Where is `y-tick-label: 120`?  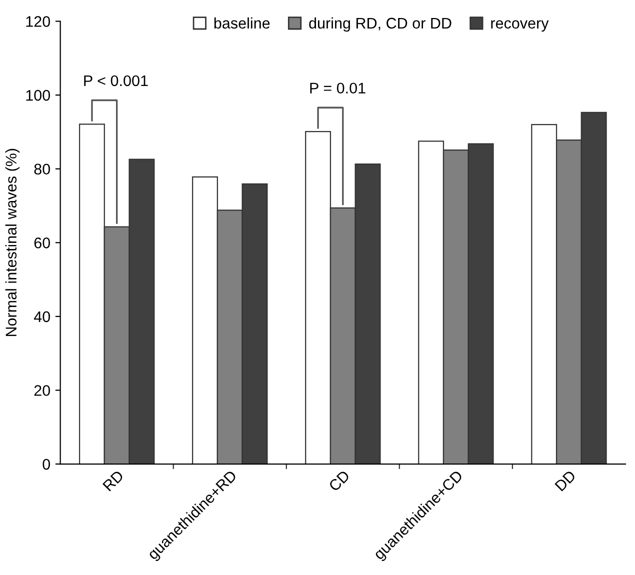
y-tick-label: 120 is located at coordinates (38, 21).